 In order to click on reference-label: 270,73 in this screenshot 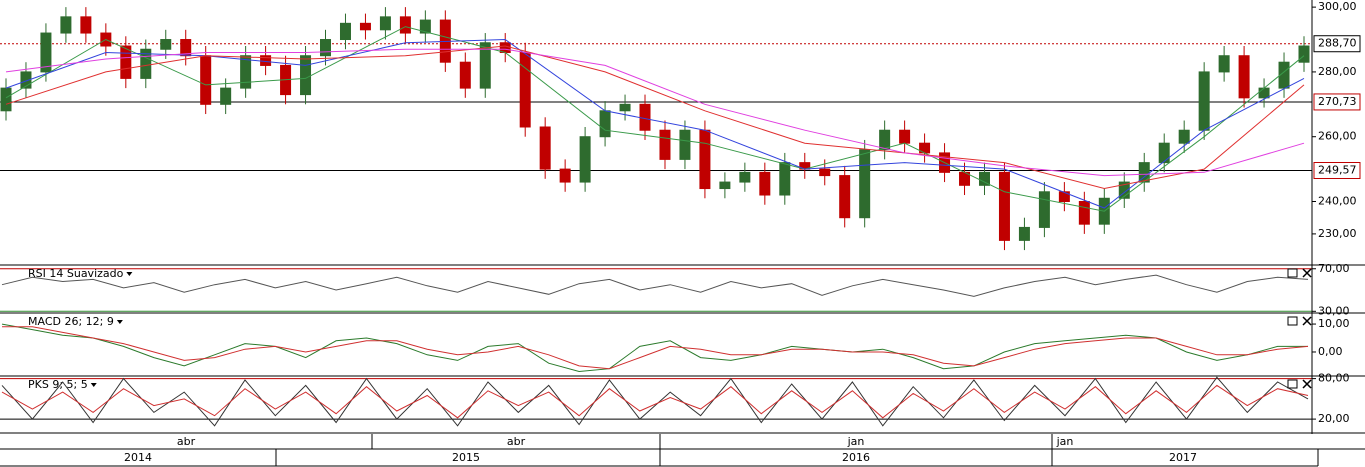, I will do `click(1337, 101)`.